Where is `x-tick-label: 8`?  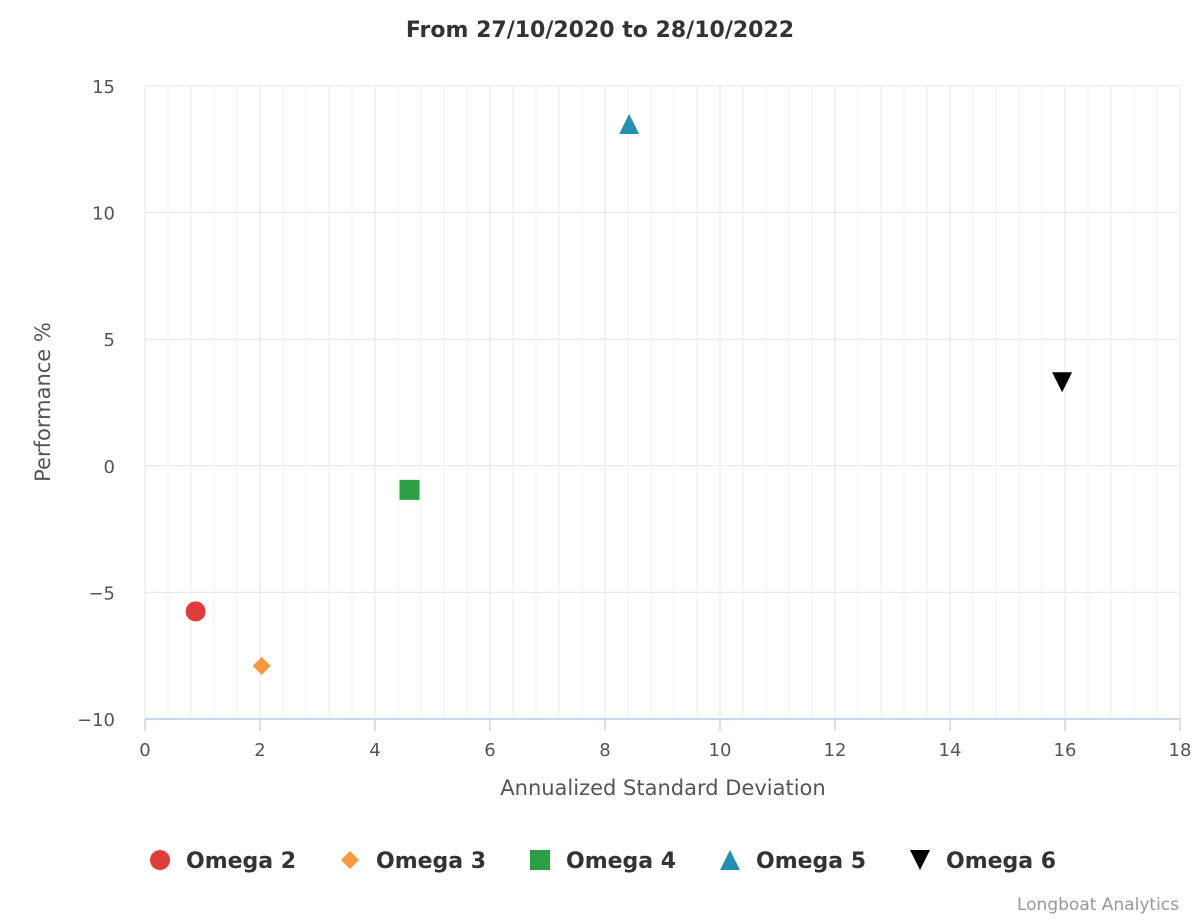 x-tick-label: 8 is located at coordinates (604, 750).